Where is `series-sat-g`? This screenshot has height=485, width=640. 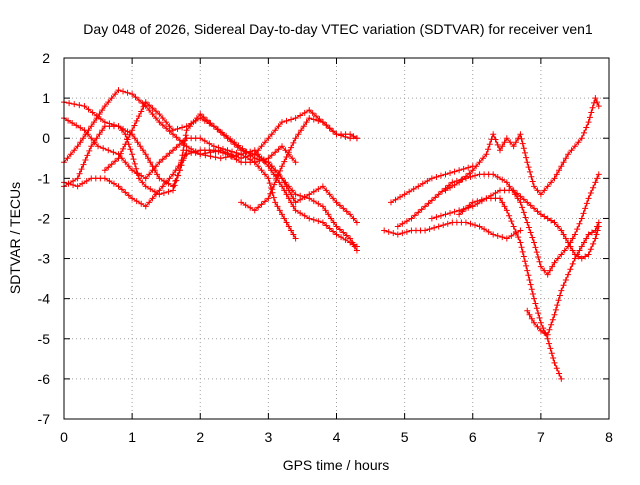 series-sat-g is located at coordinates (299, 164).